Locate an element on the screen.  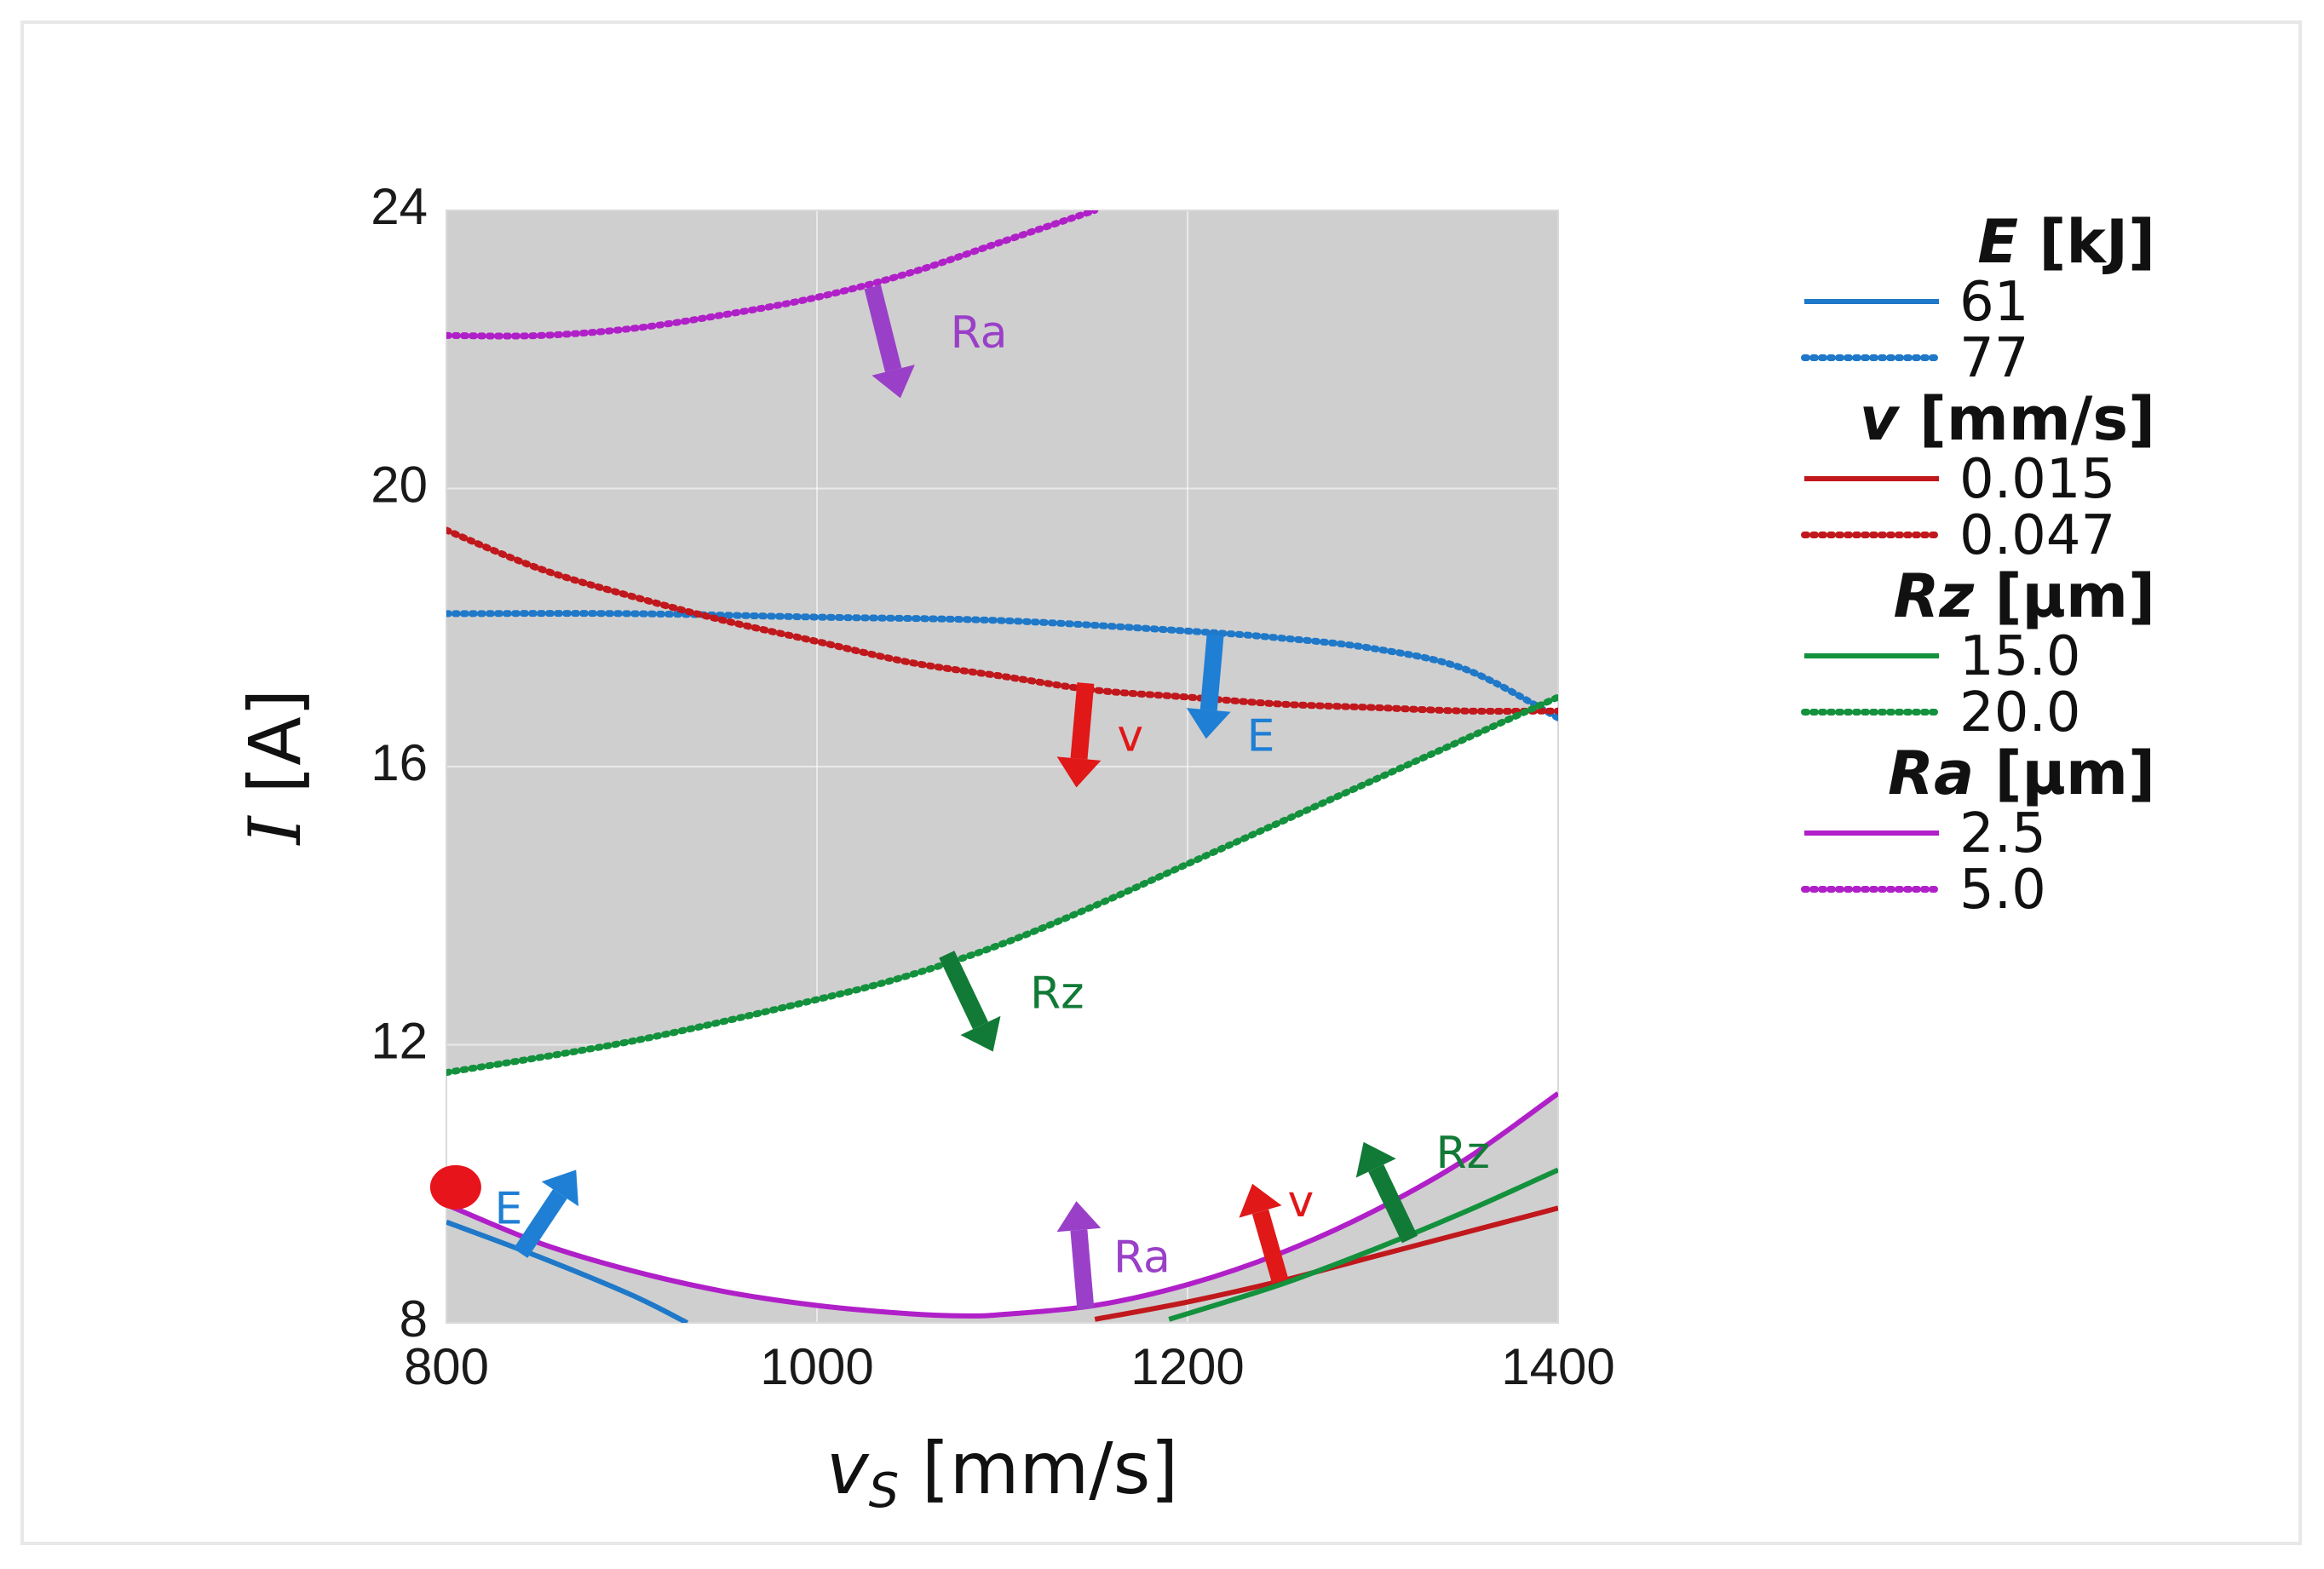
legend-header-e: E [kJ] is located at coordinates (2066, 242).